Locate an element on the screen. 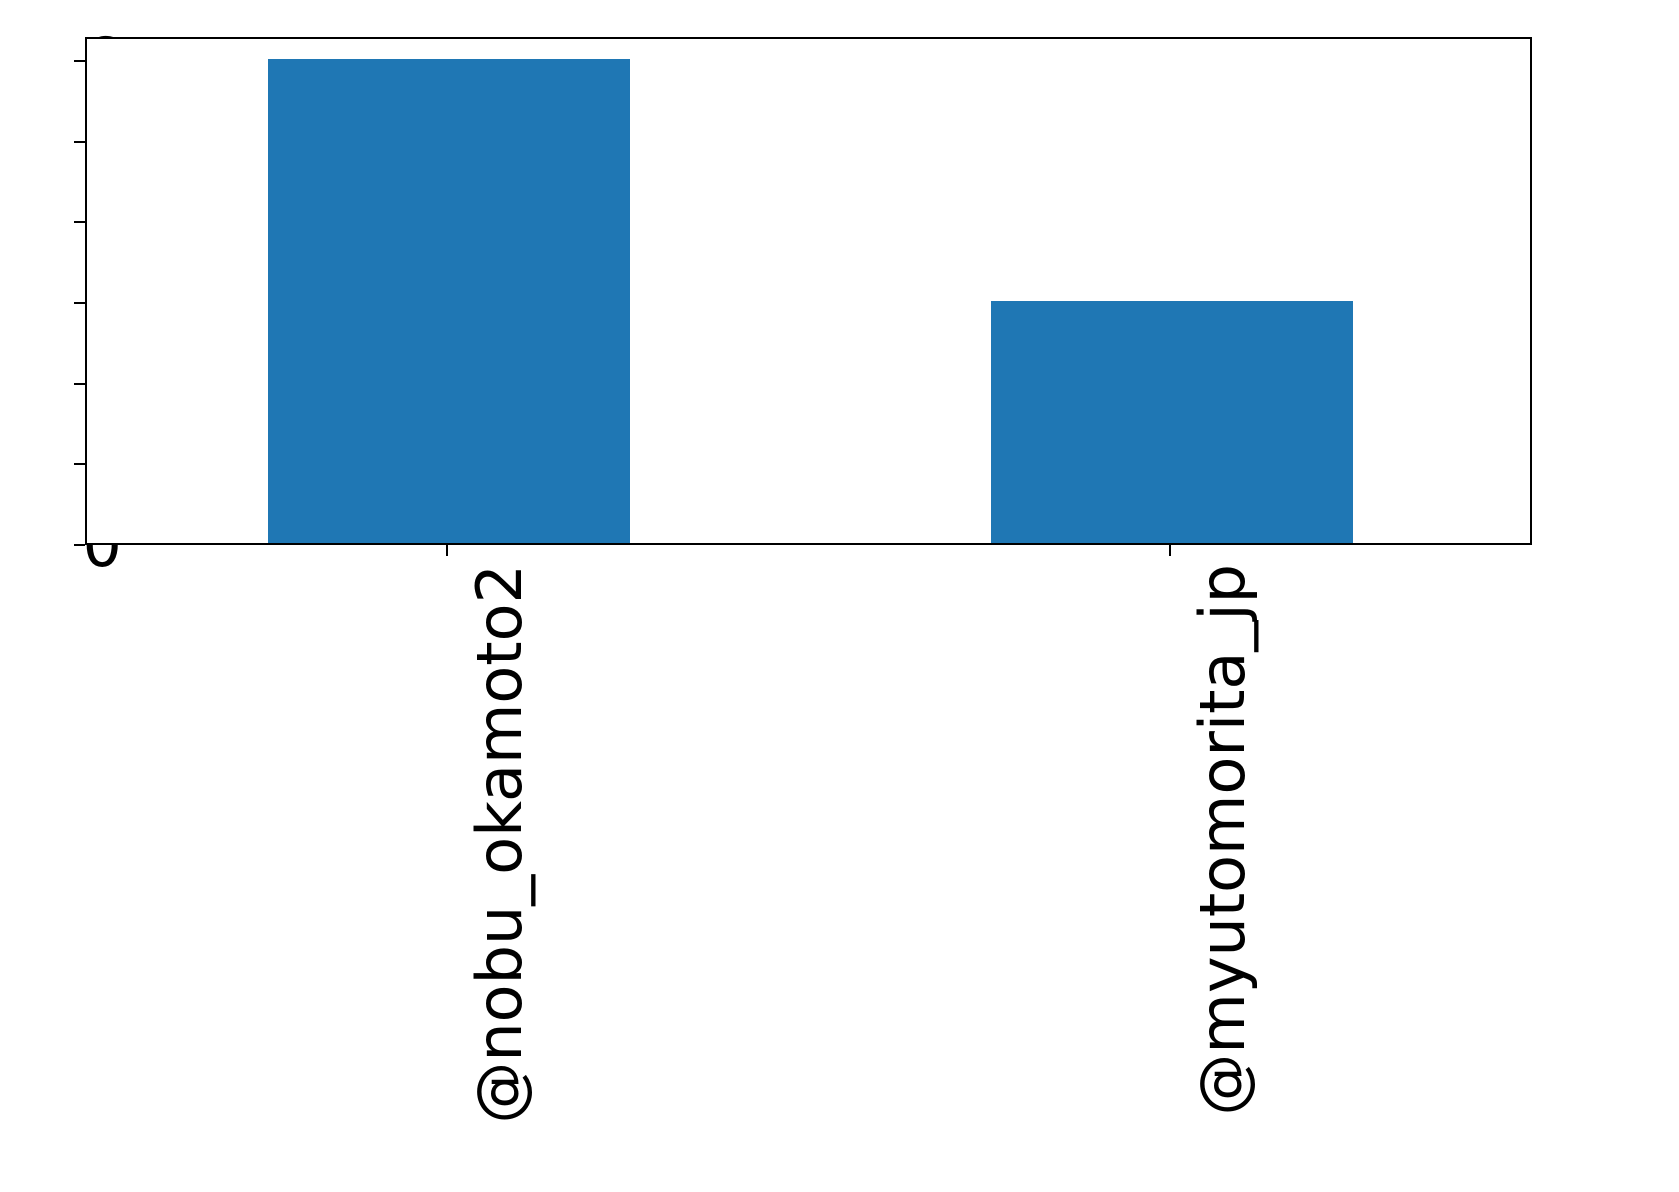 The image size is (1679, 1192). x-tick-label: @myutomorita_jp is located at coordinates (1223, 840).